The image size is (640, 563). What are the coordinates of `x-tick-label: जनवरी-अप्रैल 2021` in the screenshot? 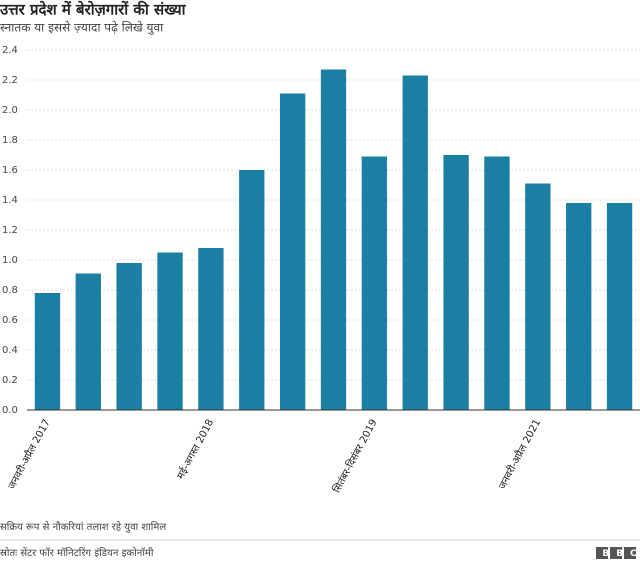 It's located at (519, 454).